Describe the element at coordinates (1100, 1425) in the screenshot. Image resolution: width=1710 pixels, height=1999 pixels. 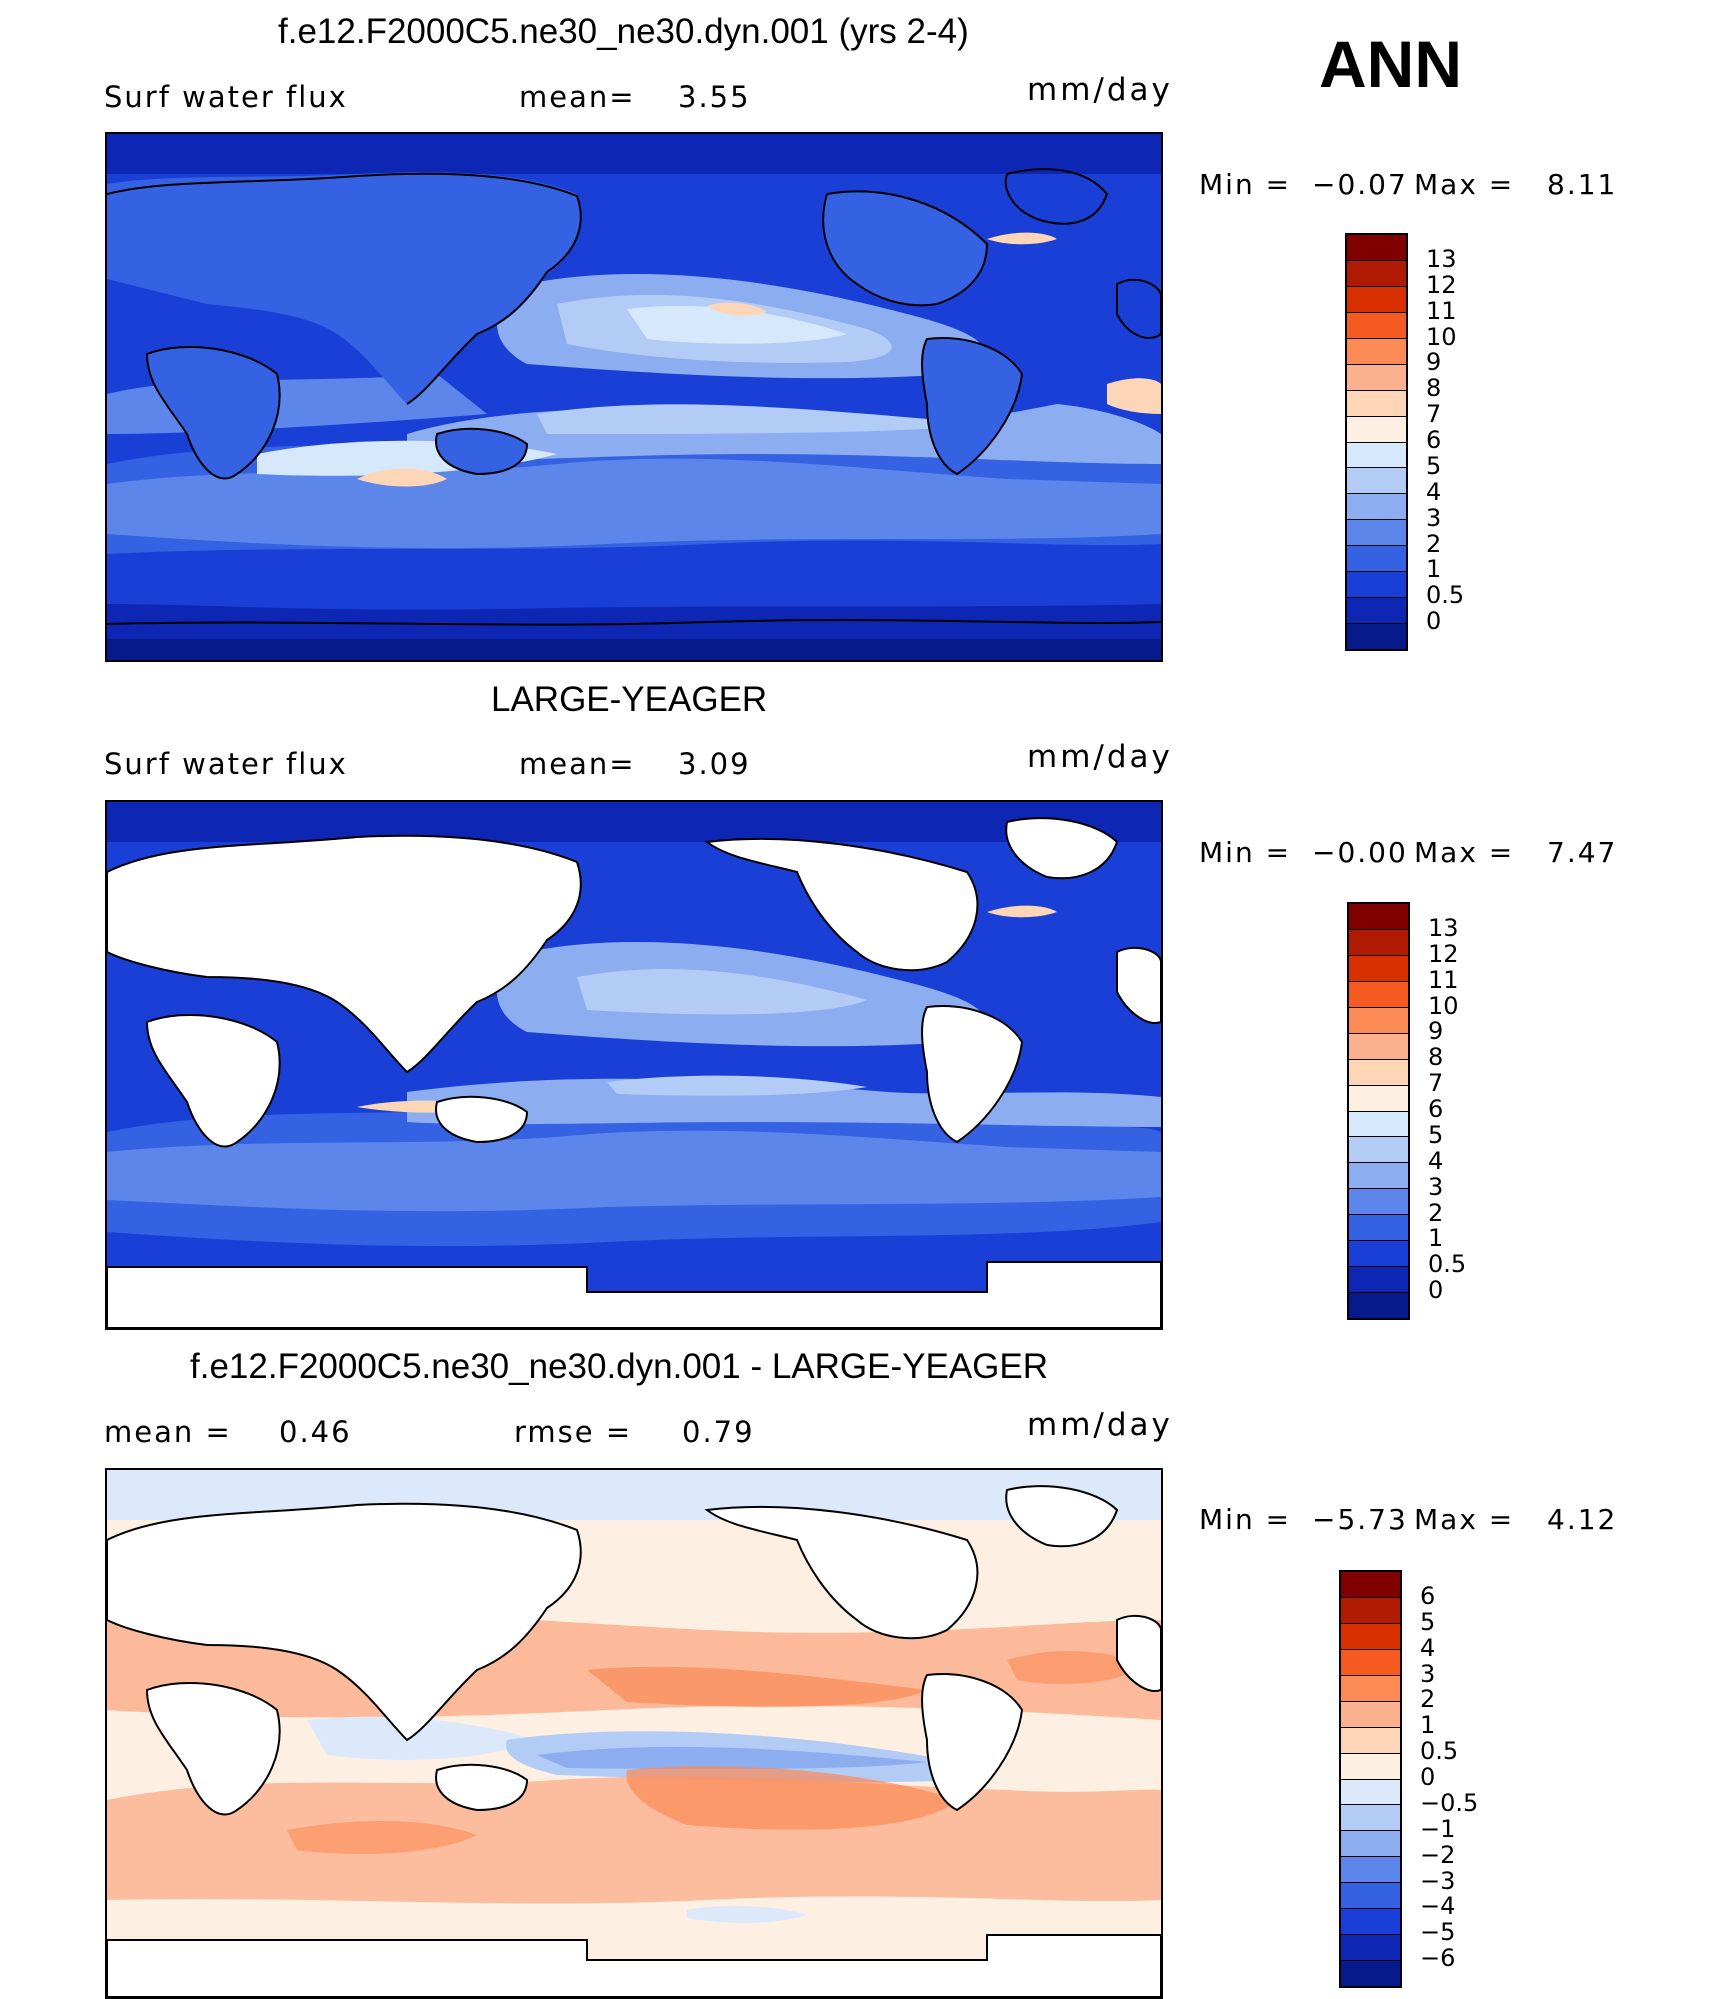
I see `panel3-units: mm/day` at that location.